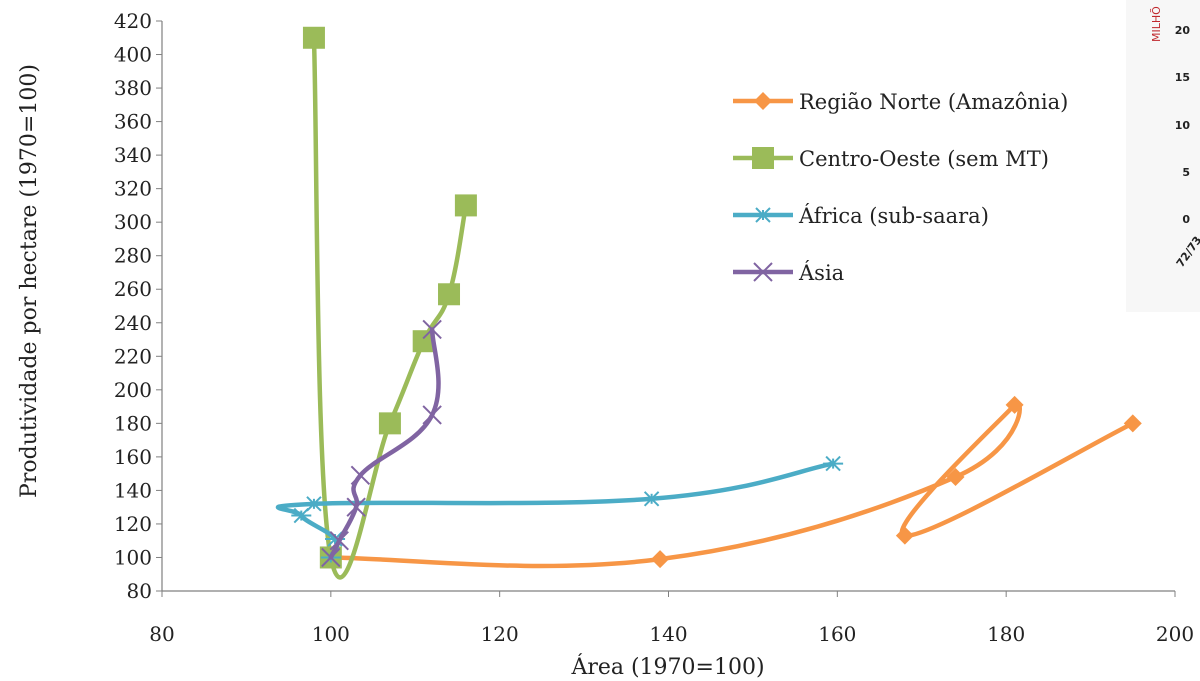 The width and height of the screenshot is (1200, 681). I want to click on inset-tick-label: 15, so click(1182, 77).